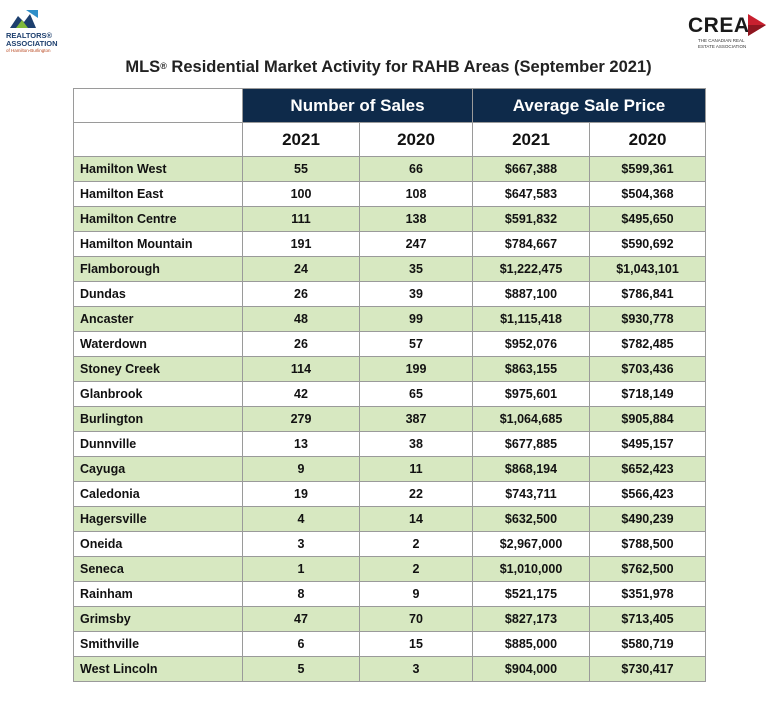 Image resolution: width=777 pixels, height=715 pixels. Describe the element at coordinates (301, 519) in the screenshot. I see `sales-2021-cell: 4` at that location.